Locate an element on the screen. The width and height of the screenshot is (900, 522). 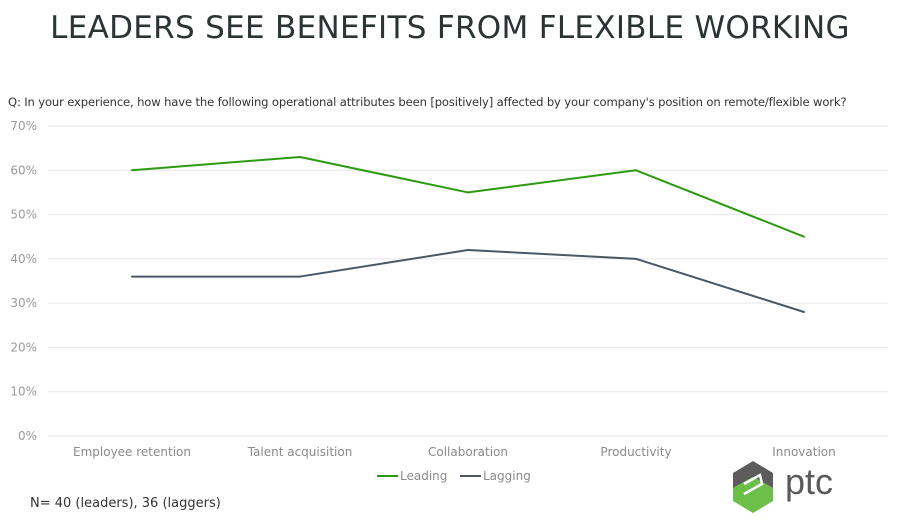
y-tick-label: 30% is located at coordinates (23, 303).